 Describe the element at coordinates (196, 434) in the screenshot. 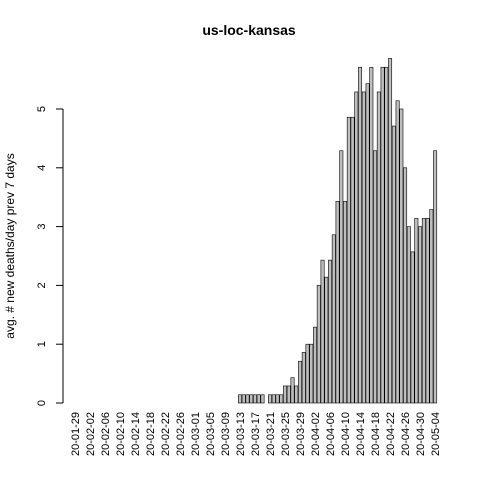

I see `x-tick-label-8: 20-03-01` at that location.